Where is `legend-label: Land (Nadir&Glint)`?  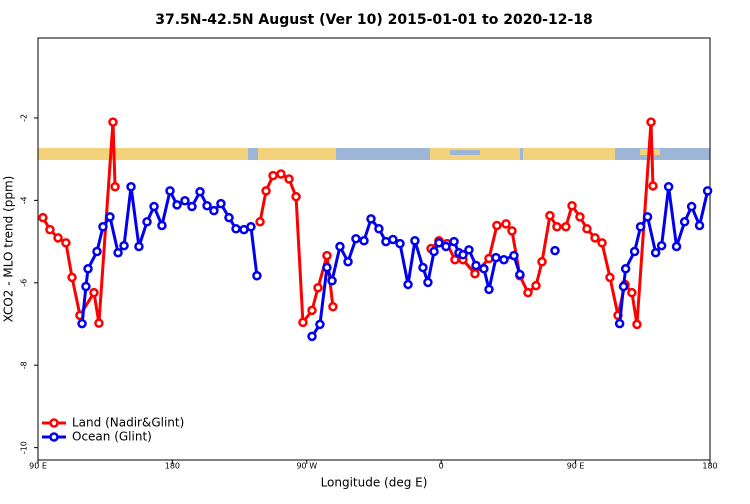
legend-label: Land (Nadir&Glint) is located at coordinates (128, 423).